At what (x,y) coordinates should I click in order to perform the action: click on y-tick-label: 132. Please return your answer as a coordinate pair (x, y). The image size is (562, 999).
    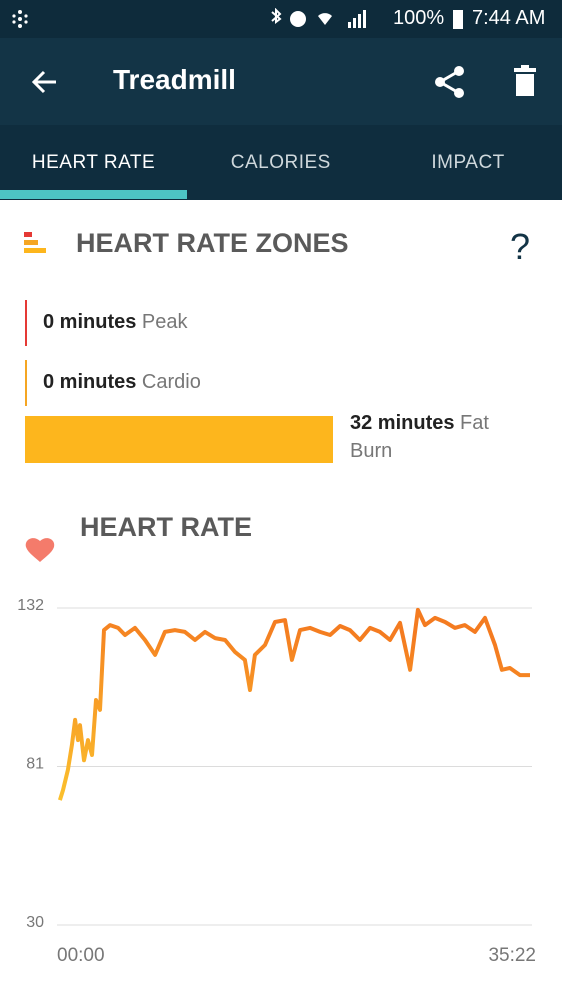
    Looking at the image, I should click on (30, 605).